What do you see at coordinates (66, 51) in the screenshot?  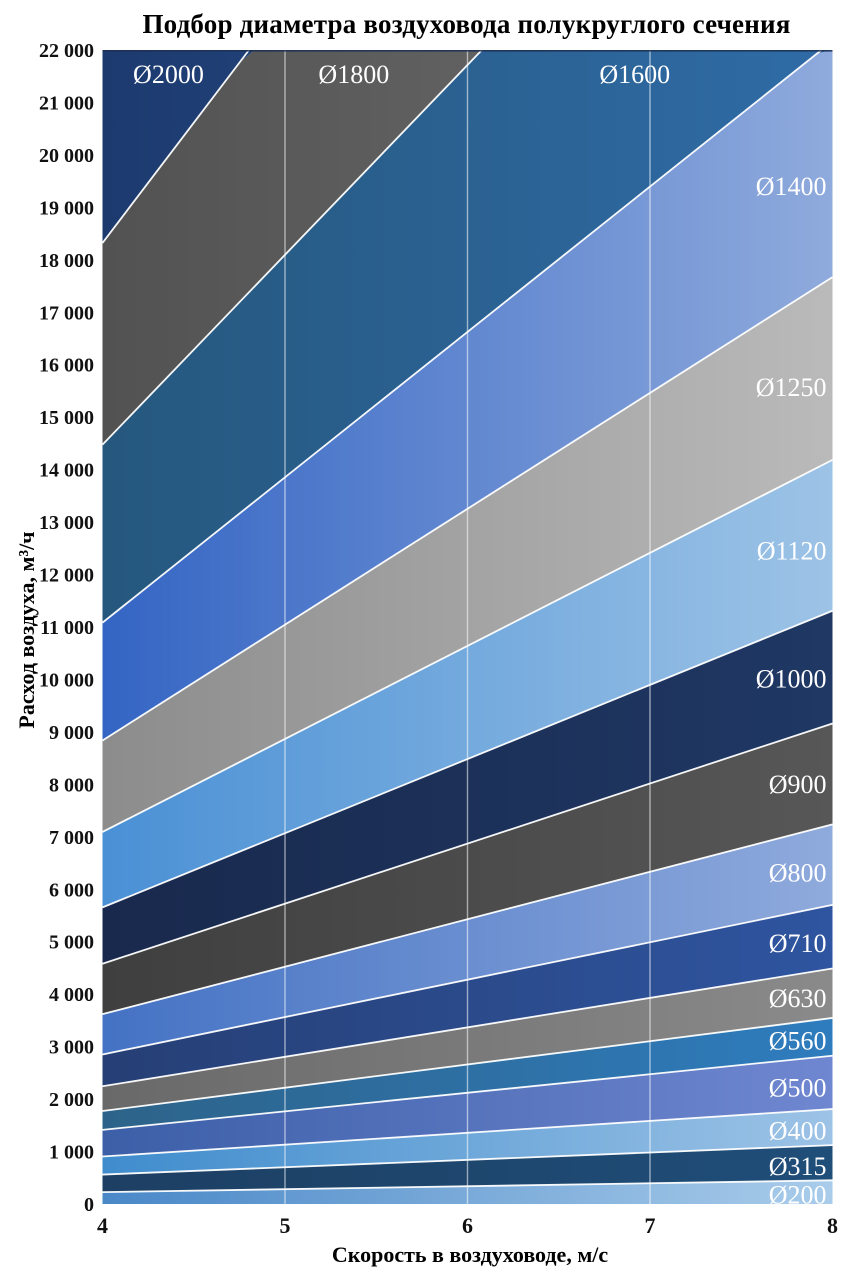 I see `y-tick-22000: 22 000` at bounding box center [66, 51].